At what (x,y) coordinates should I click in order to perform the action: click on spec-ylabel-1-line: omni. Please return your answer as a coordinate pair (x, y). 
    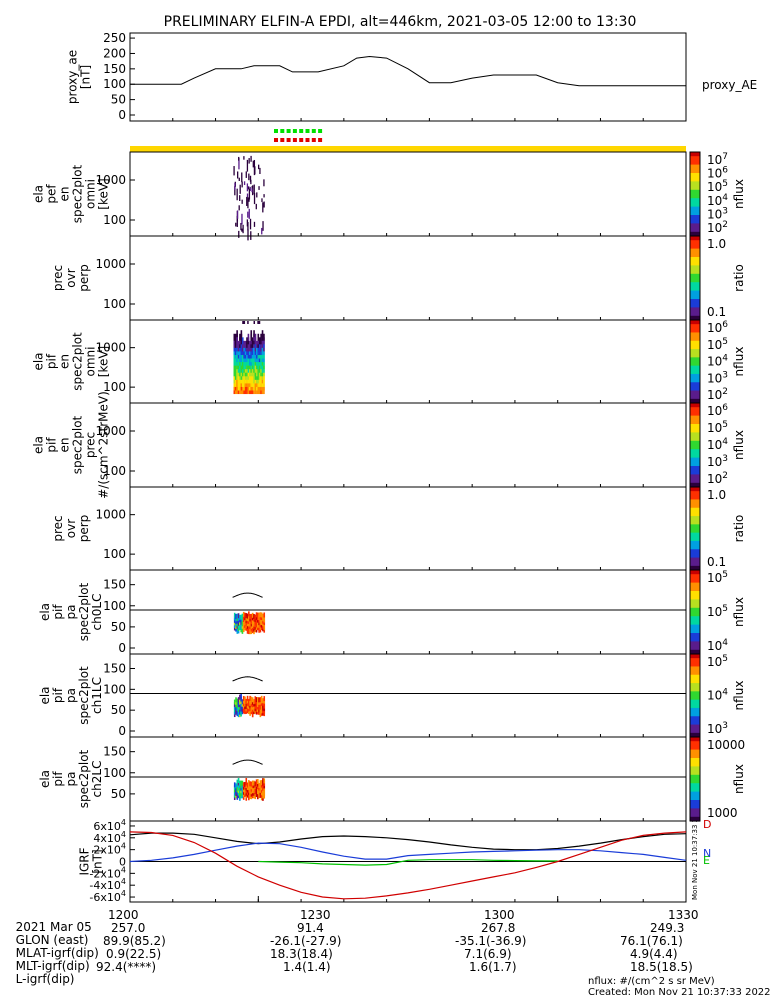
    Looking at the image, I should click on (91, 194).